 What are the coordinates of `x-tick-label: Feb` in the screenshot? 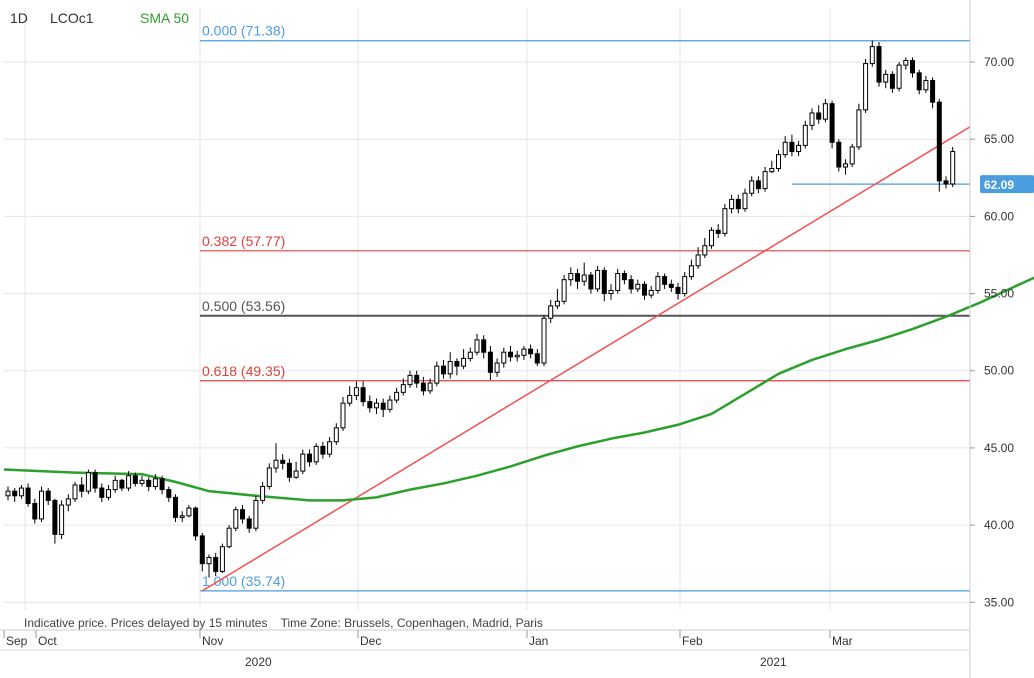 It's located at (692, 641).